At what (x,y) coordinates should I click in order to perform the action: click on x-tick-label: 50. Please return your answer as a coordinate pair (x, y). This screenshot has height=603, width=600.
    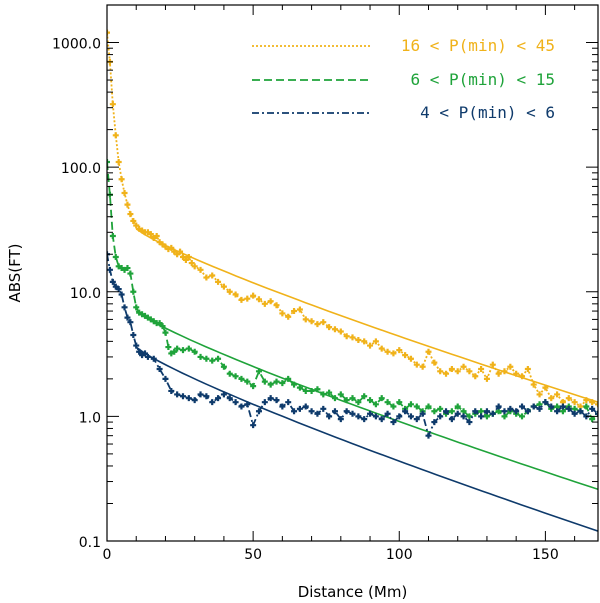
    Looking at the image, I should click on (253, 555).